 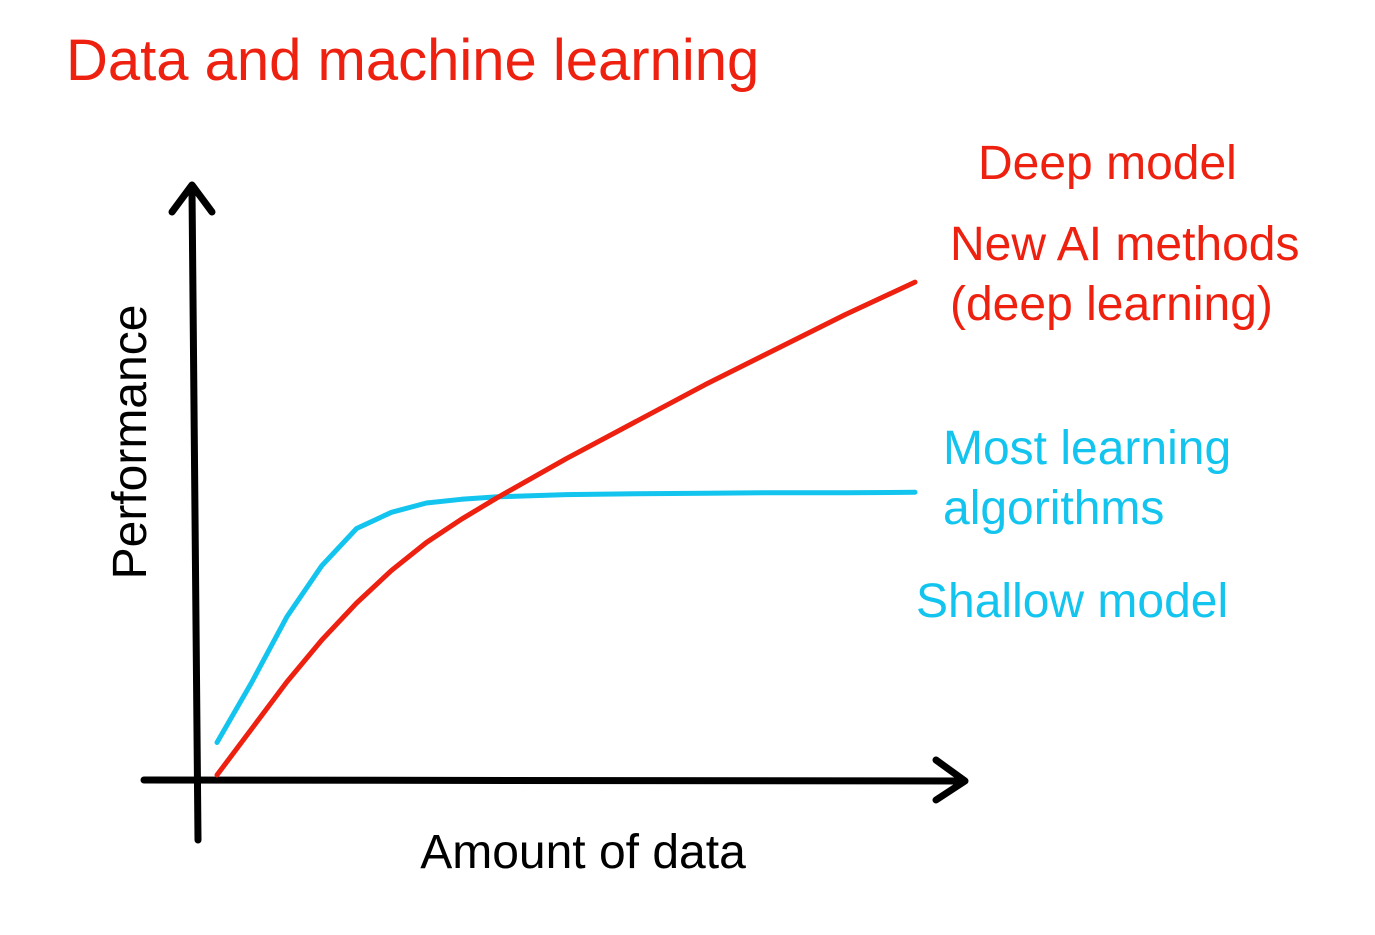 What do you see at coordinates (1053, 508) in the screenshot?
I see `legend-shallow-line-2: algorithms` at bounding box center [1053, 508].